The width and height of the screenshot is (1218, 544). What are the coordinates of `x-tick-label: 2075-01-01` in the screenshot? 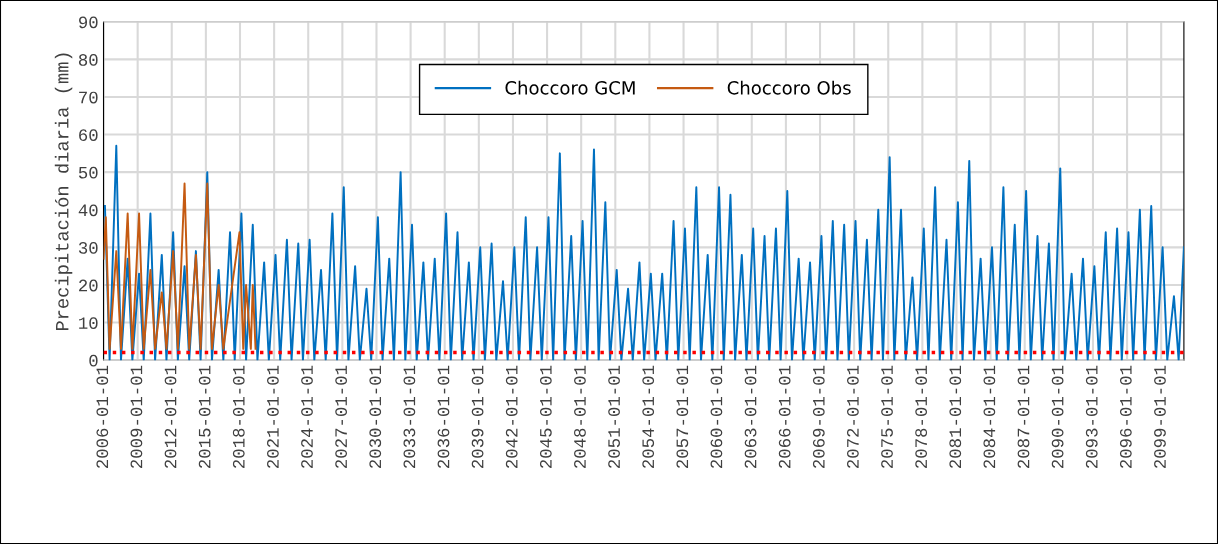 It's located at (887, 416).